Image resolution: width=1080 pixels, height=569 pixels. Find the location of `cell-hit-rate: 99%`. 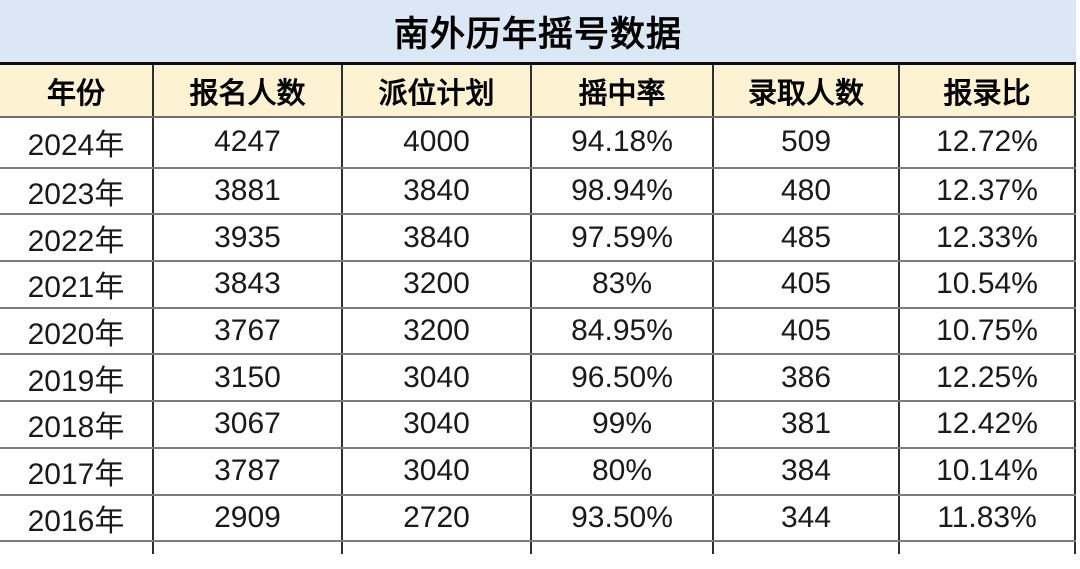

cell-hit-rate: 99% is located at coordinates (623, 424).